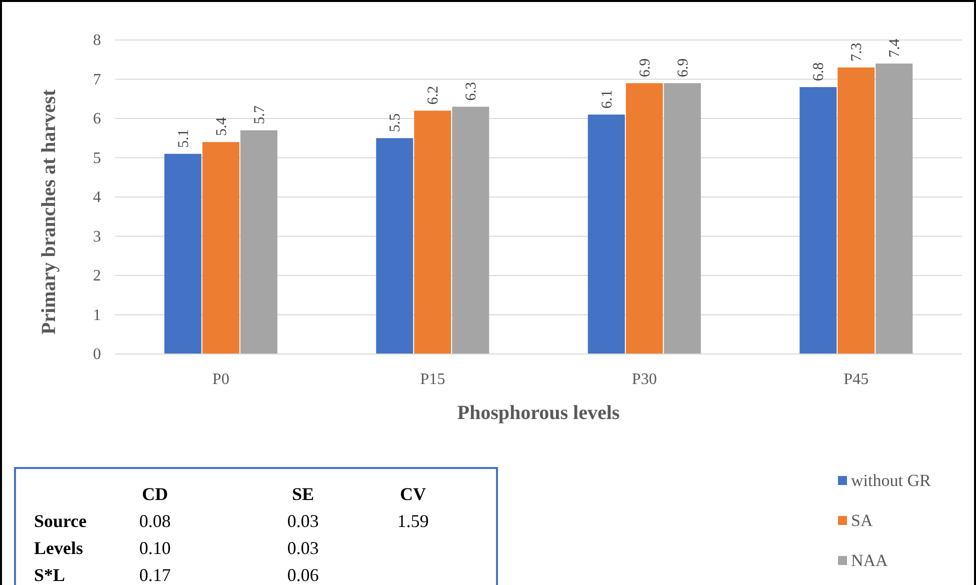  What do you see at coordinates (97, 354) in the screenshot?
I see `y-tick-label: 0` at bounding box center [97, 354].